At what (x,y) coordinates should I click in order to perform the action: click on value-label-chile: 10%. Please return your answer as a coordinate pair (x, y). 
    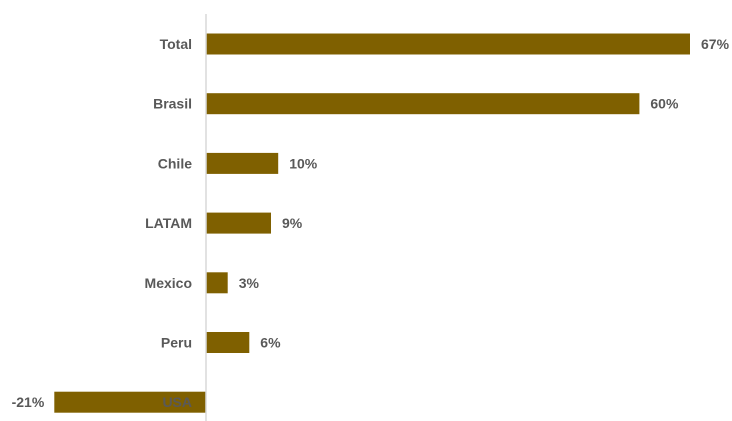
    Looking at the image, I should click on (303, 163).